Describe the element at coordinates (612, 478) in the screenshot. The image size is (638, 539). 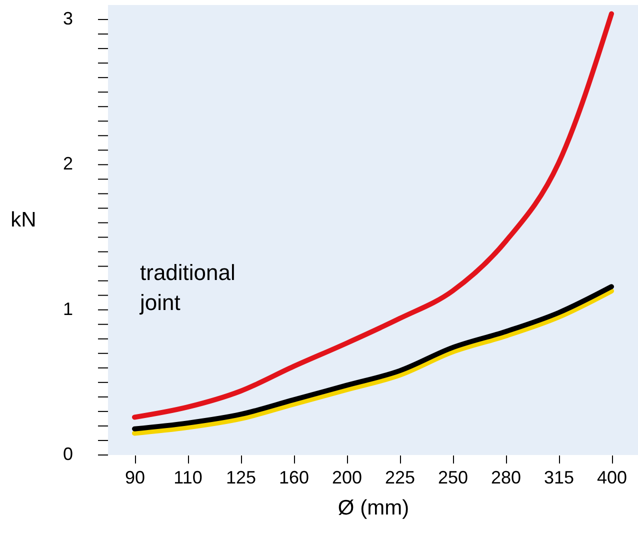
I see `x-tick-label: 400` at that location.